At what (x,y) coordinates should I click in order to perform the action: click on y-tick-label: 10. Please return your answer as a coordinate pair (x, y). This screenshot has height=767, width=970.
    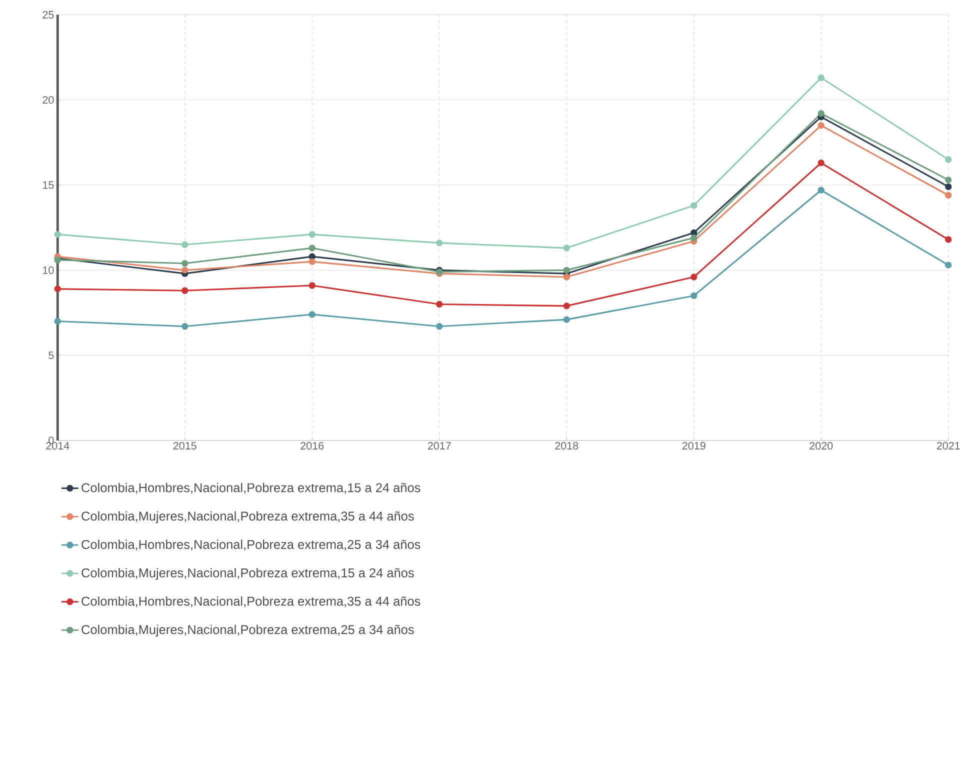
    Looking at the image, I should click on (48, 270).